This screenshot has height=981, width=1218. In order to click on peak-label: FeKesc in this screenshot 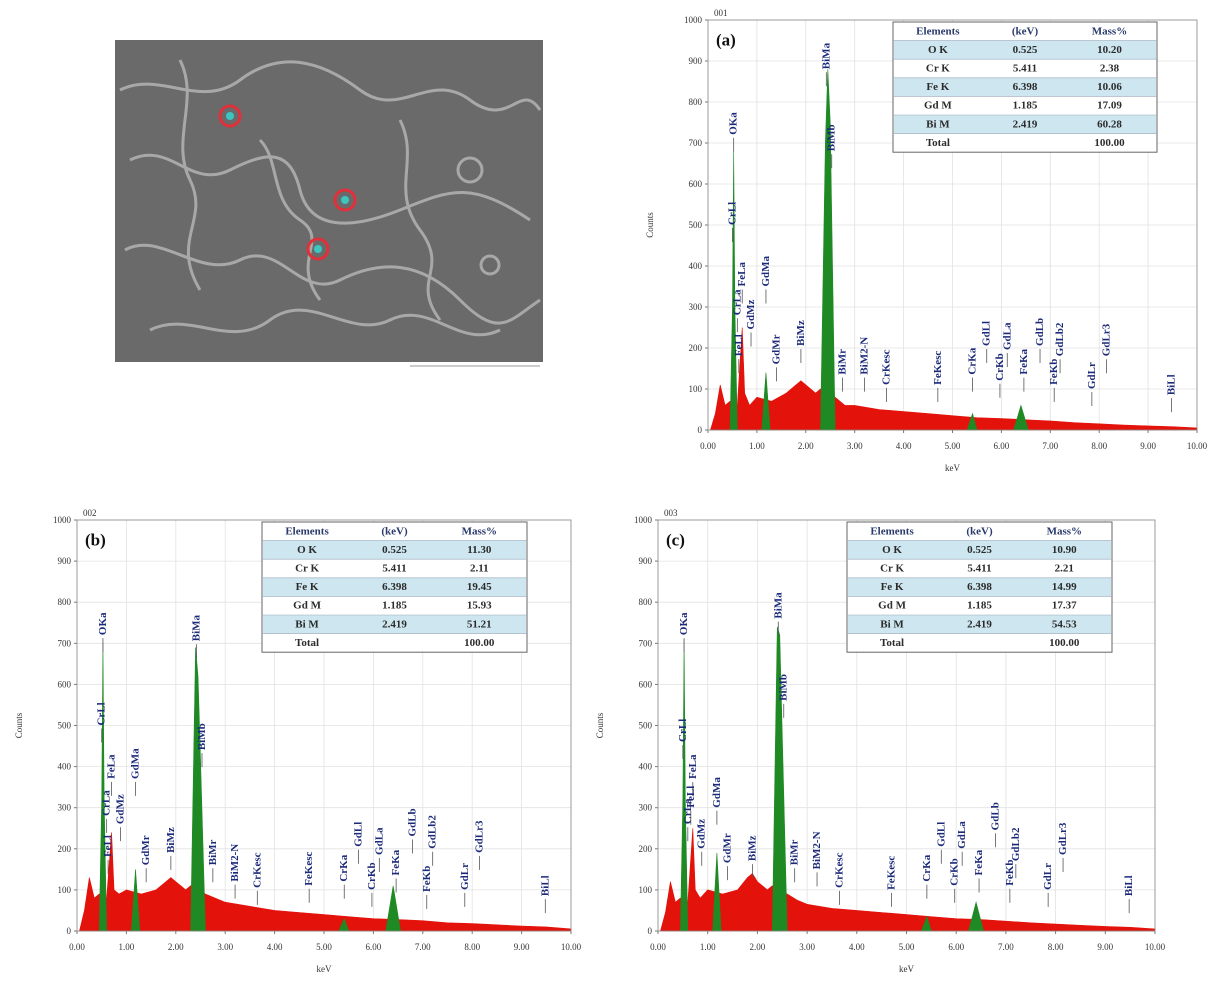, I will do `click(892, 873)`.